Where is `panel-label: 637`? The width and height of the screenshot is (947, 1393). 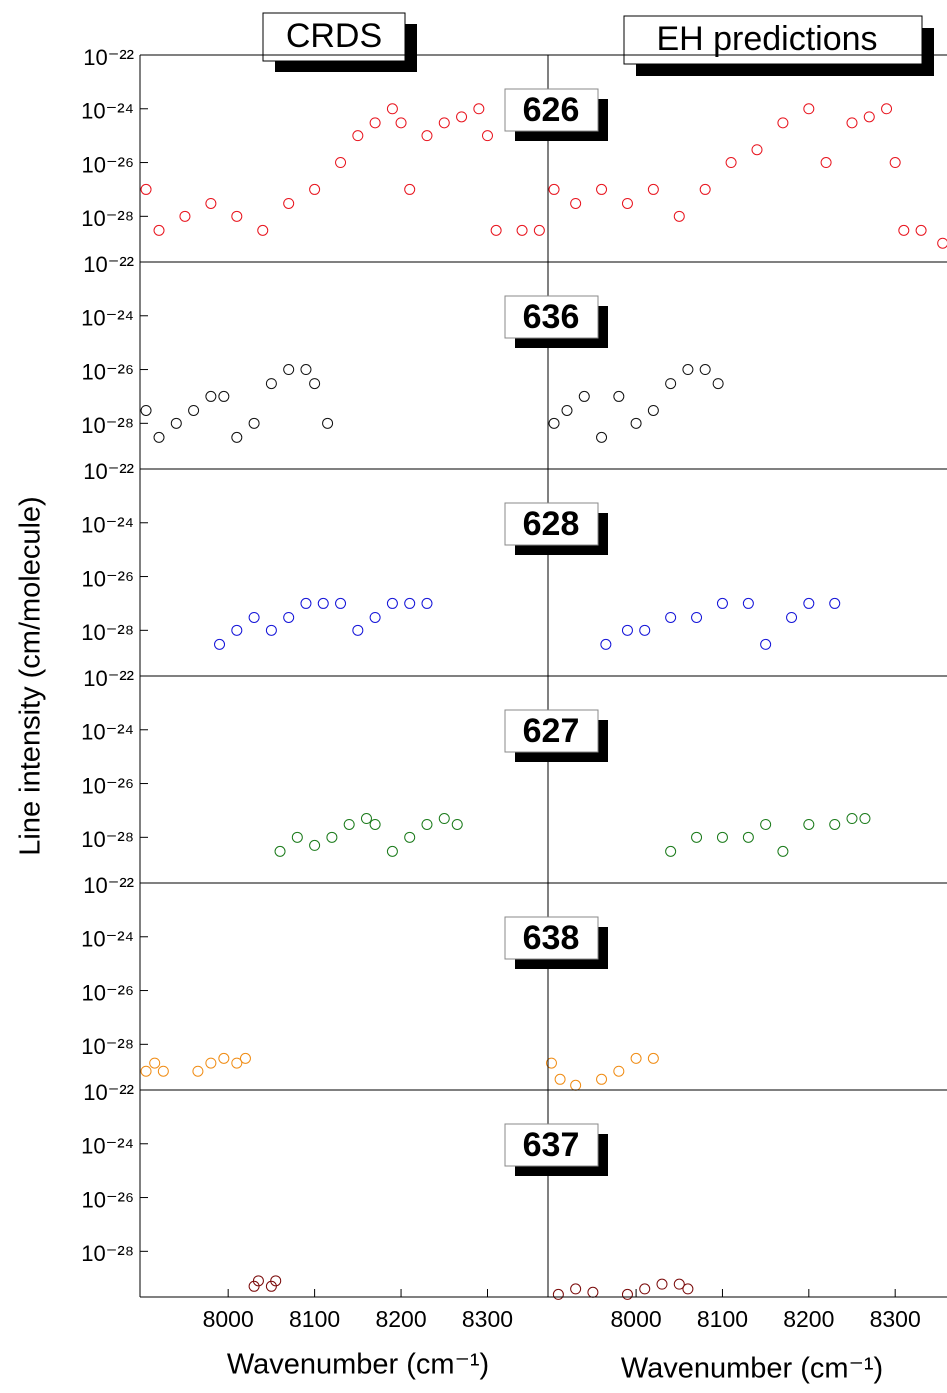
panel-label: 637 is located at coordinates (551, 1145).